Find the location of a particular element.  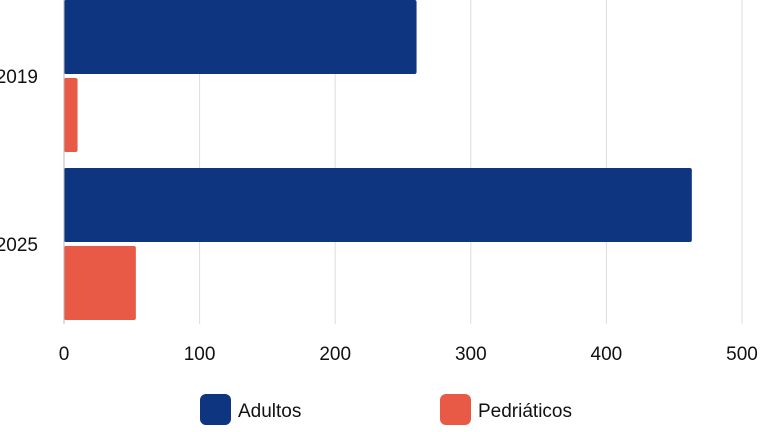

legend-swatch-pedriáticos is located at coordinates (455, 409).